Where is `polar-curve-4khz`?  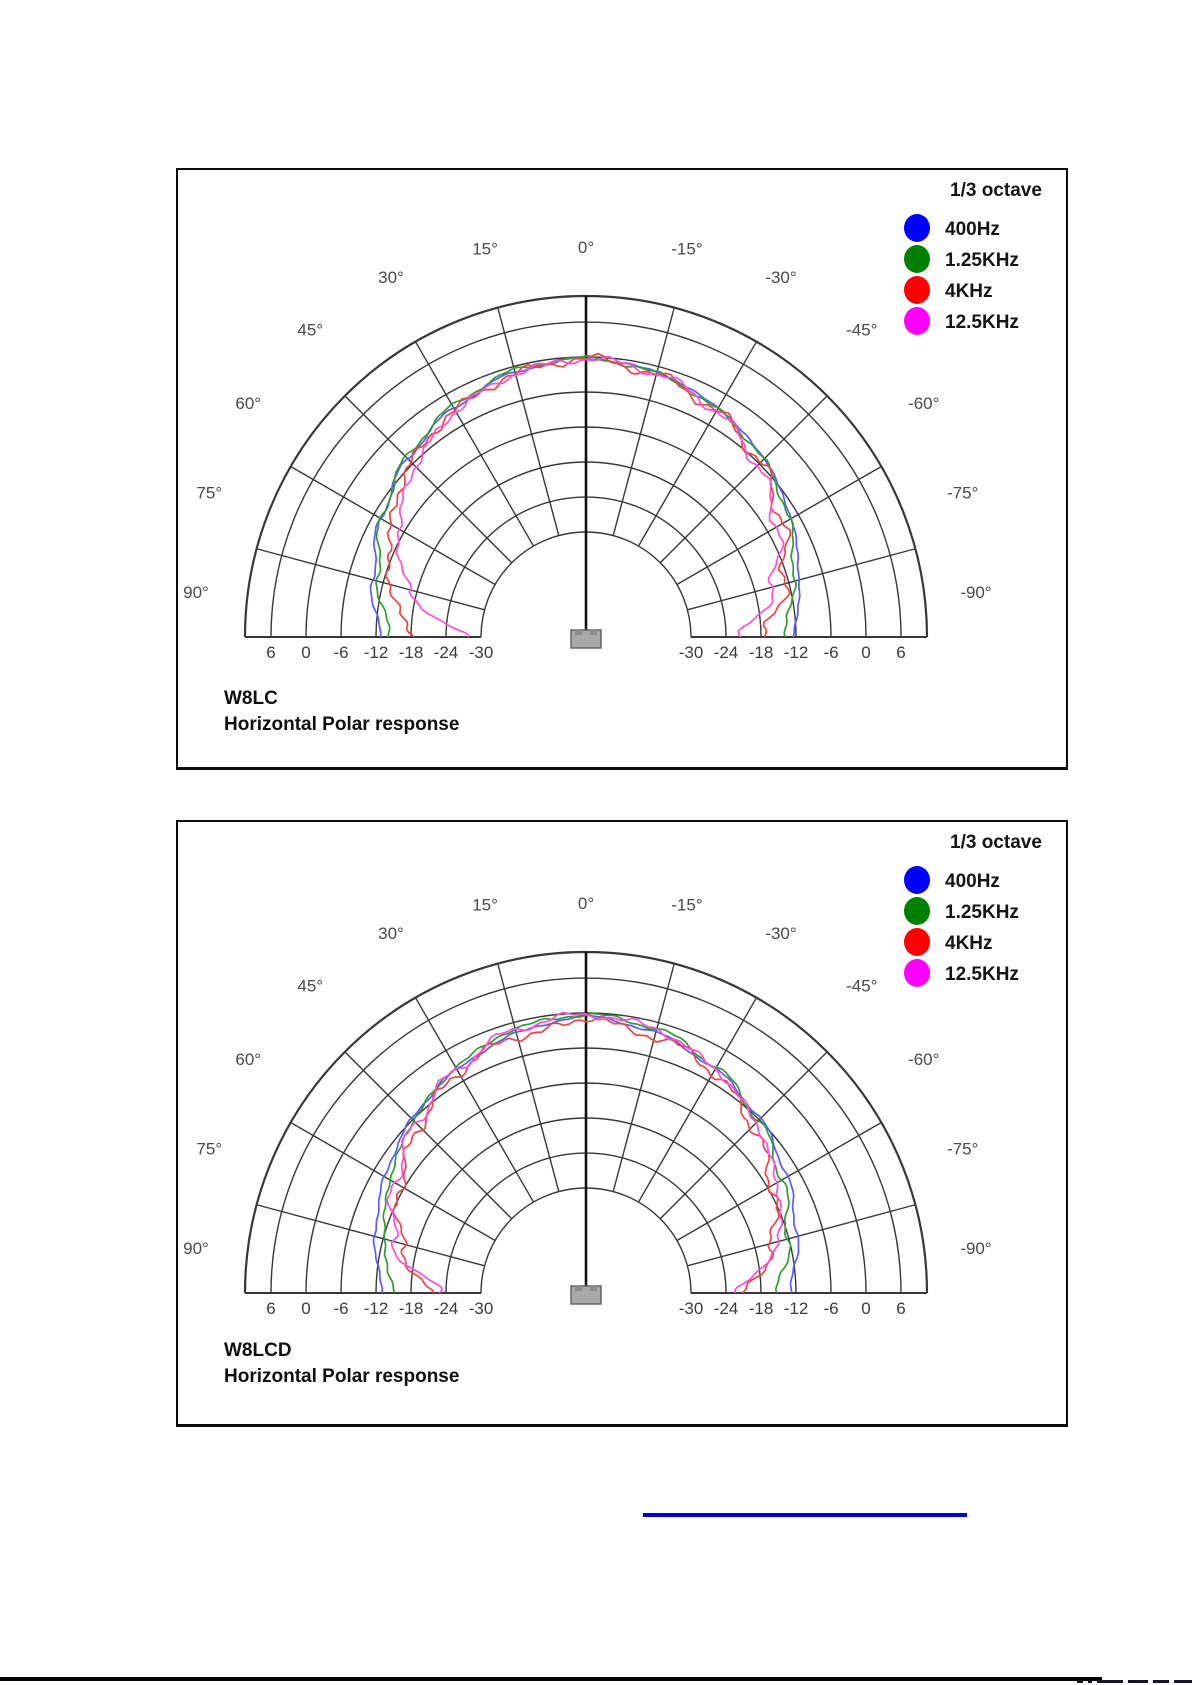
polar-curve-4khz is located at coordinates (585, 1155).